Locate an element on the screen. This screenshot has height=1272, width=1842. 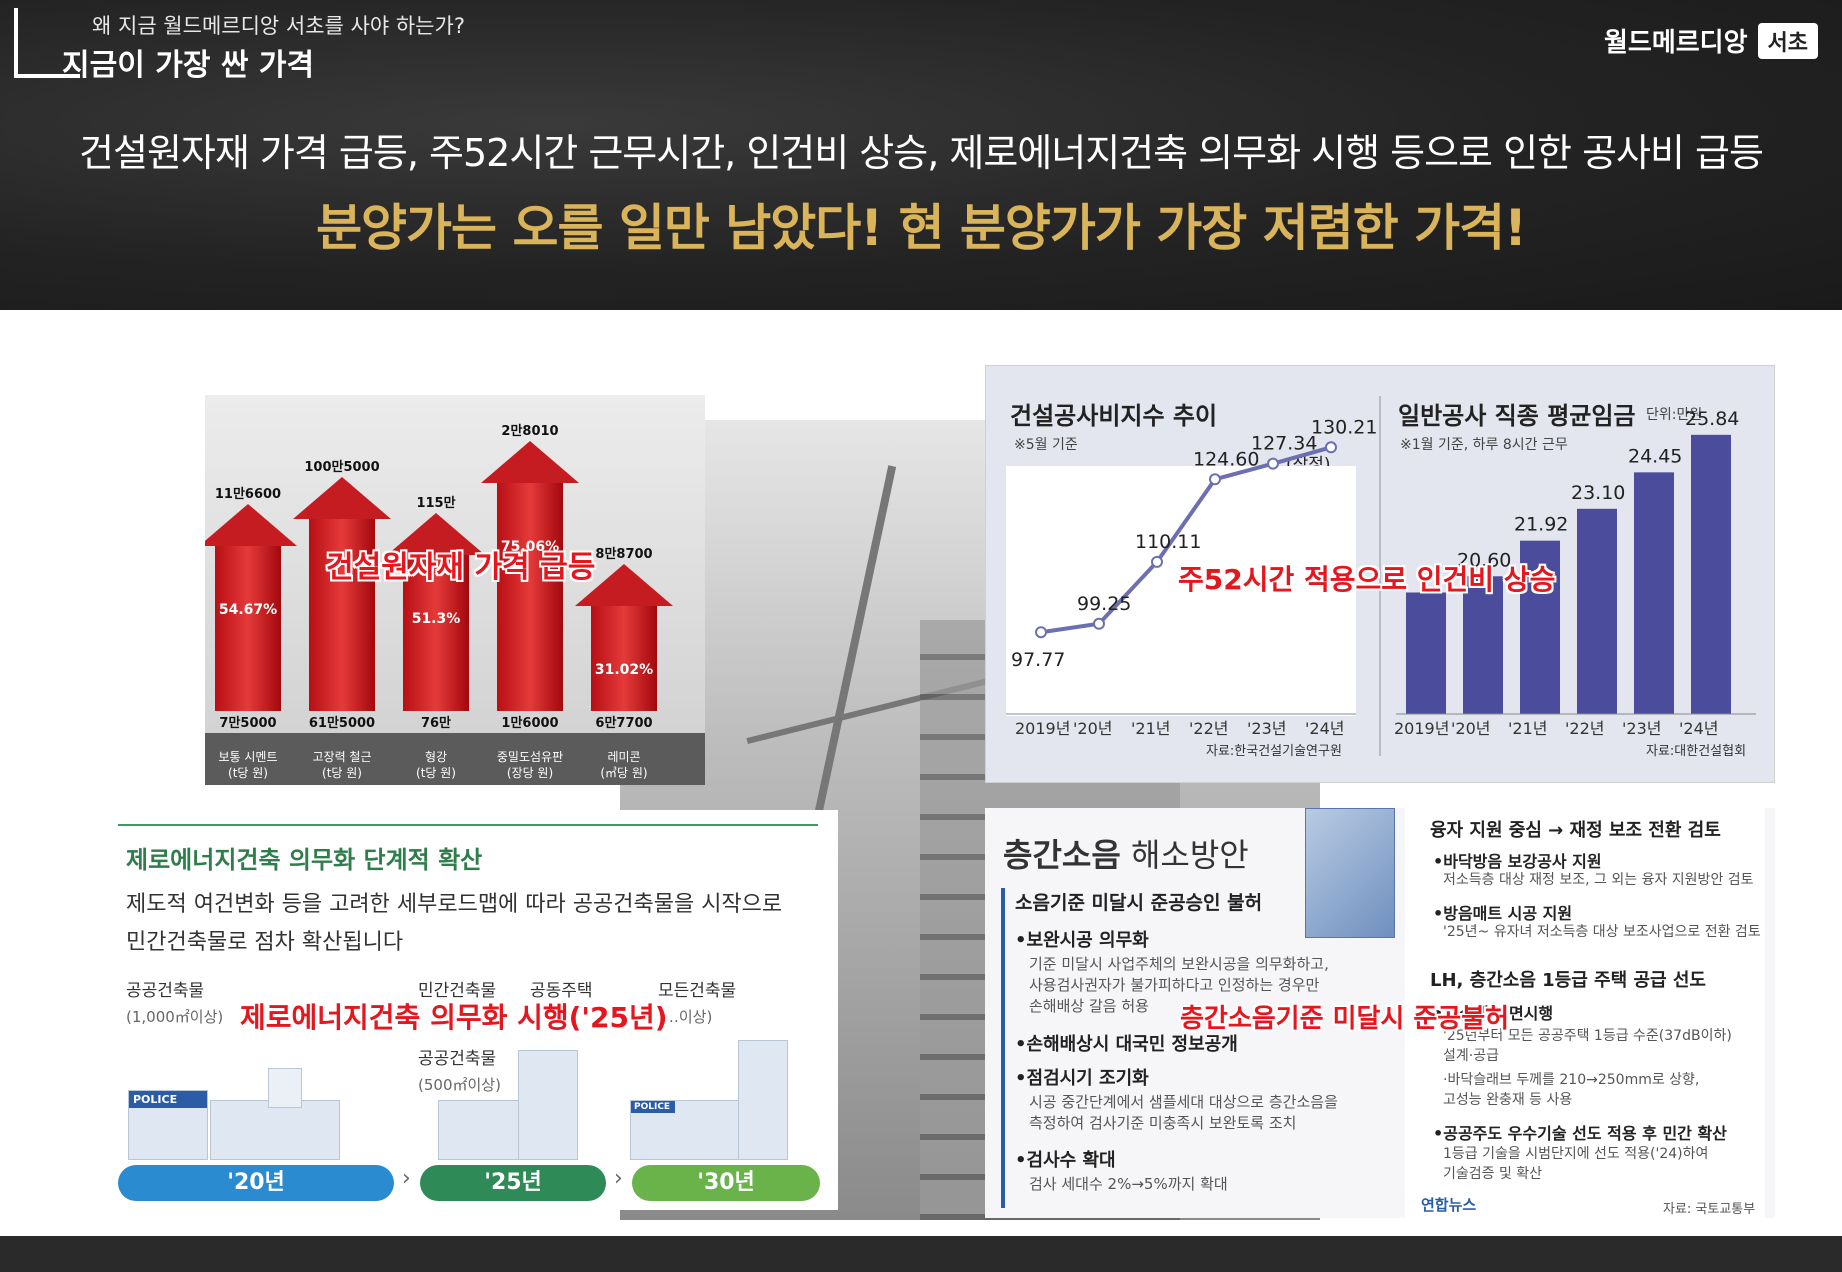
bar-percent: 51.3% is located at coordinates (436, 619).